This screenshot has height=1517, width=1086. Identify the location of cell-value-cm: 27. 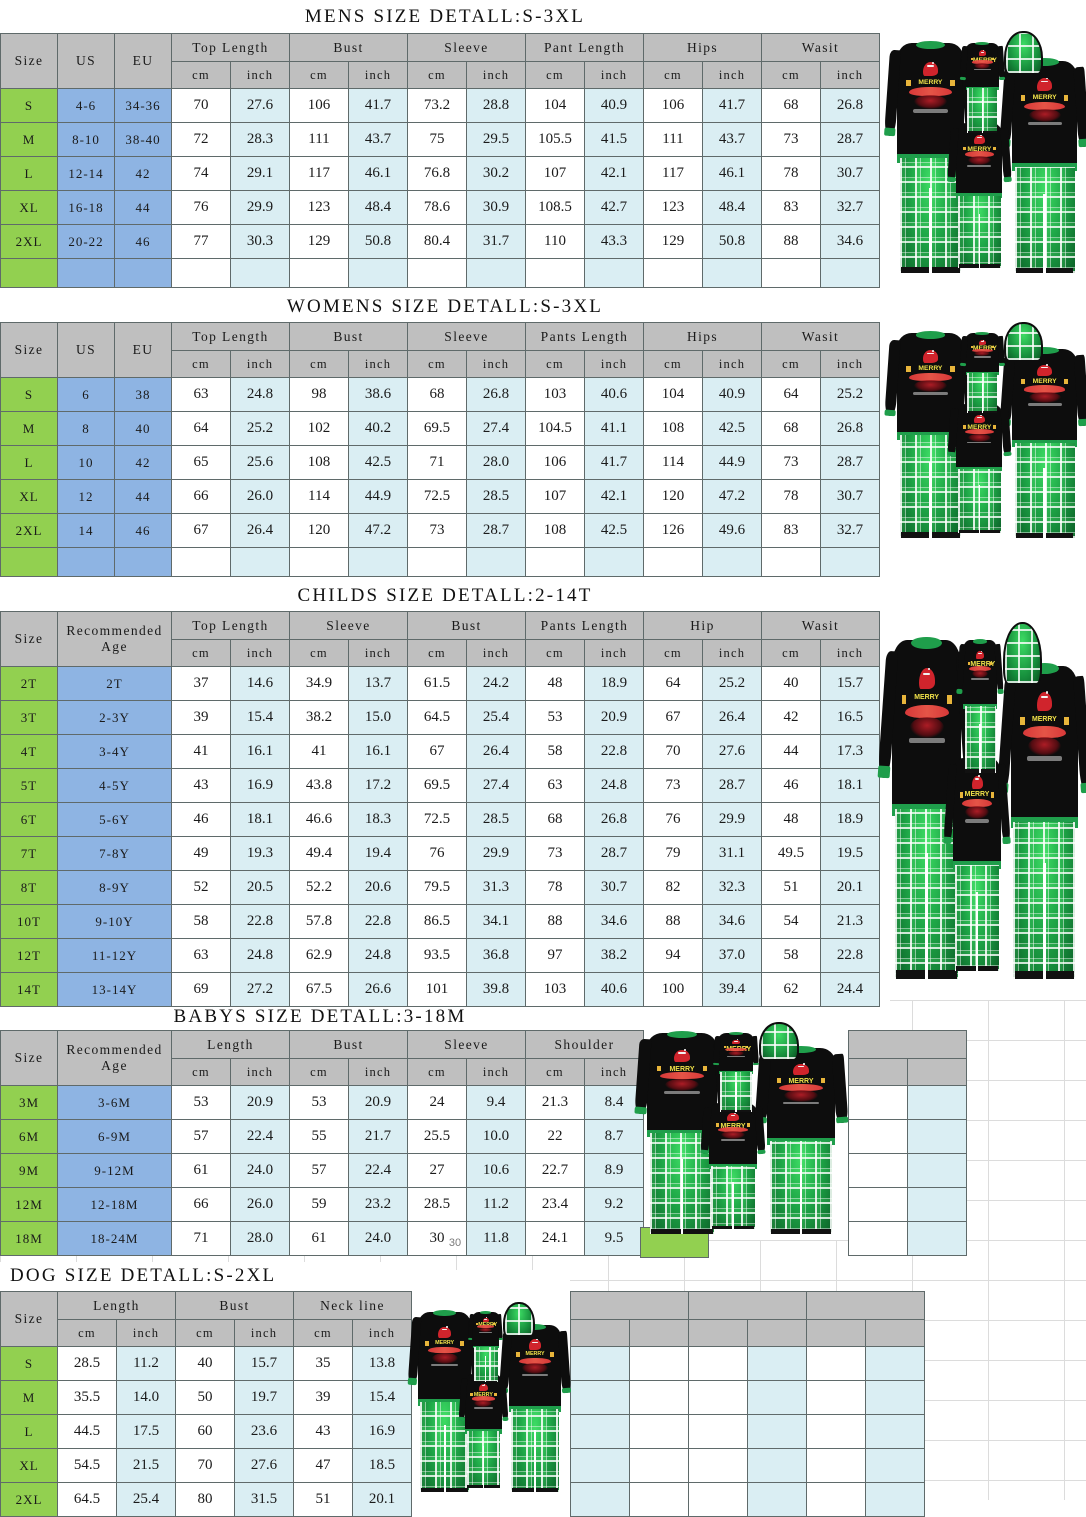
(437, 1171).